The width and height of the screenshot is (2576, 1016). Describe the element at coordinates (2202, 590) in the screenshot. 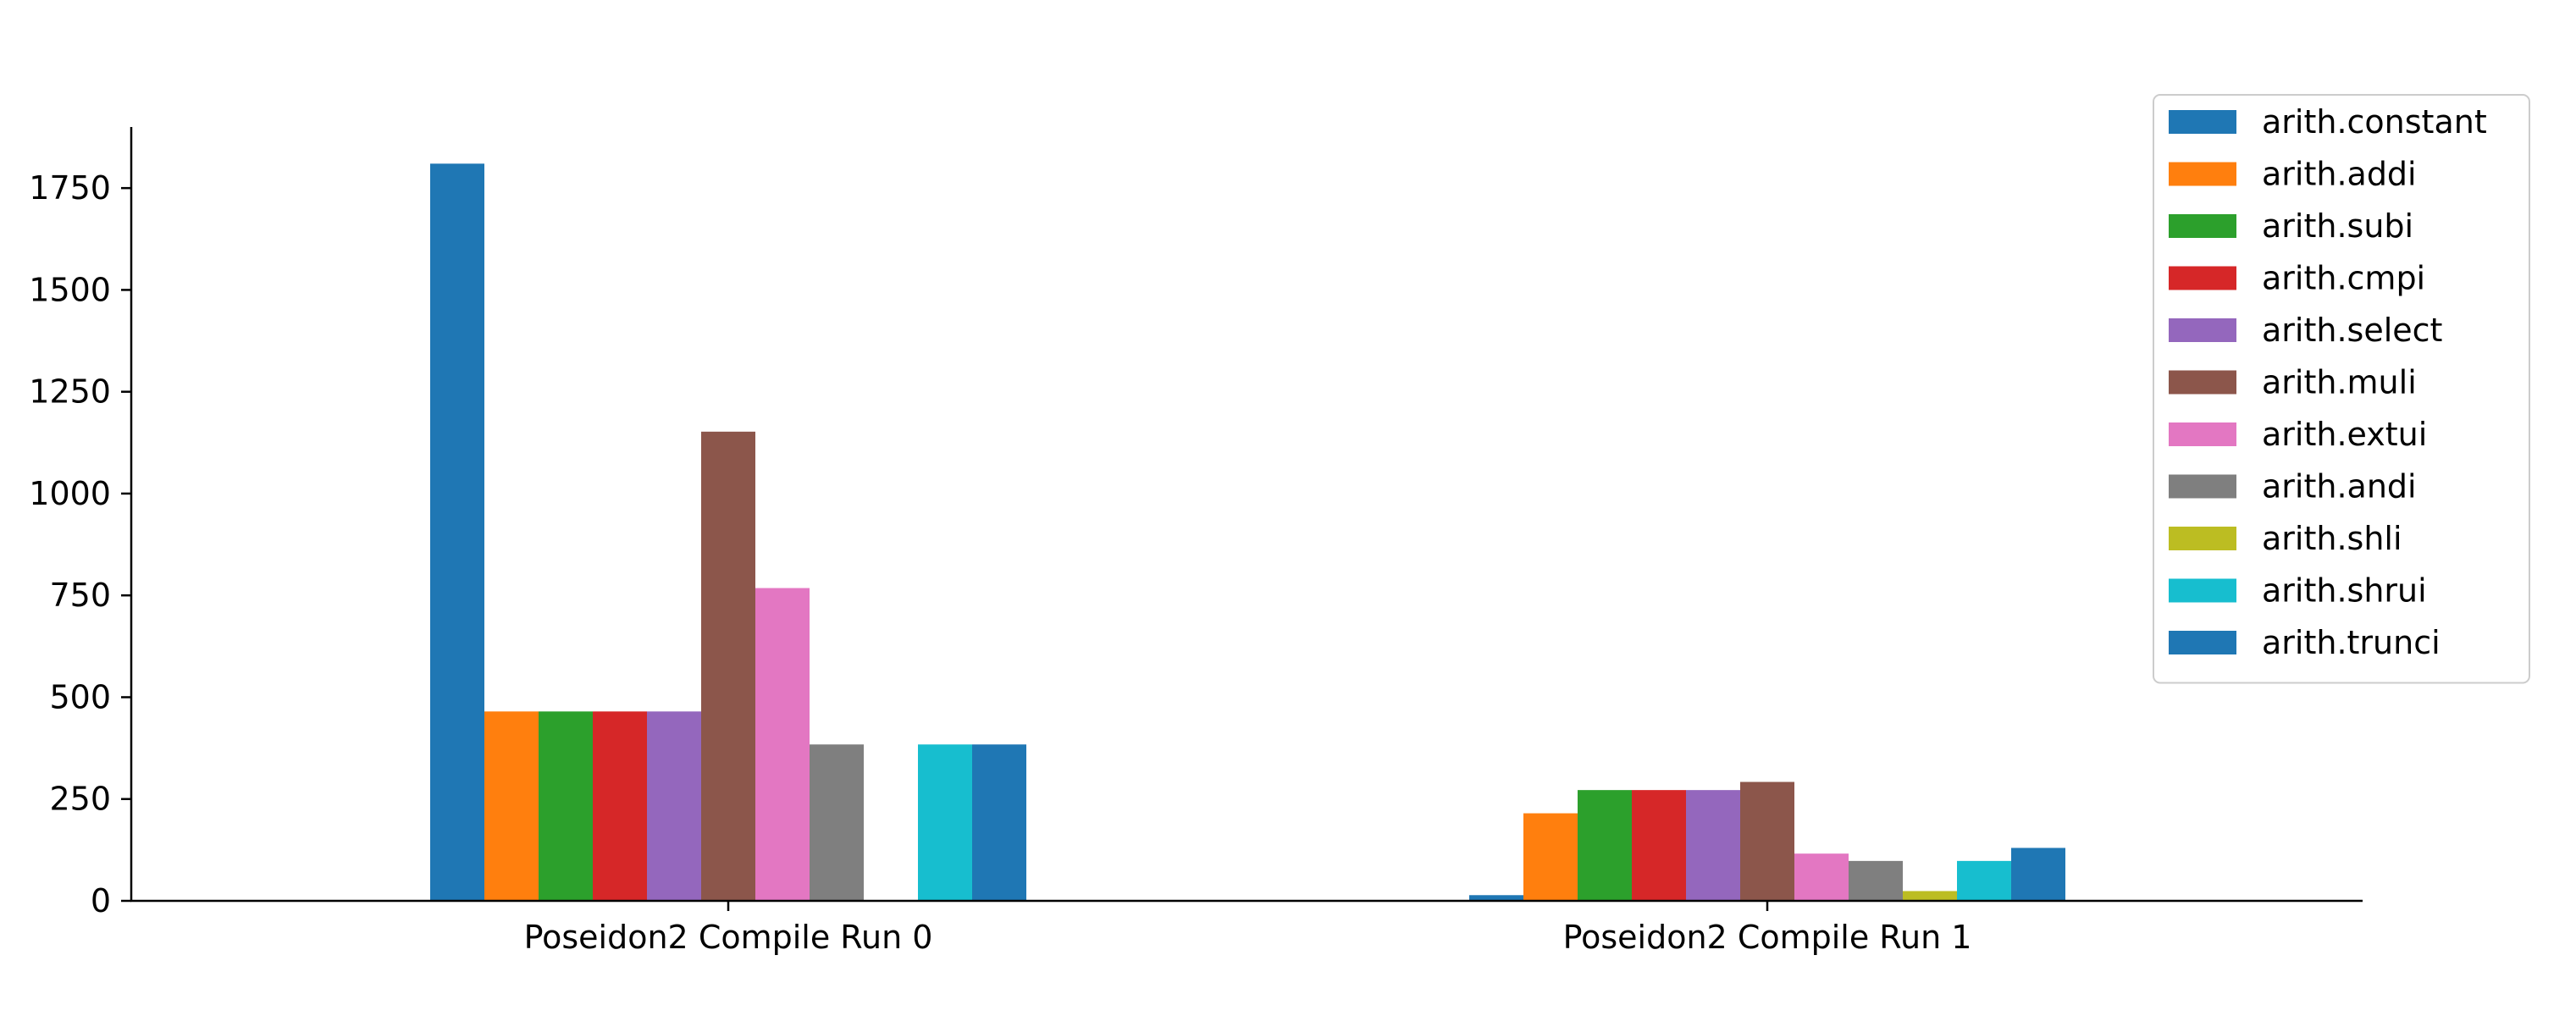

I see `legend-swatch-arith-shrui` at that location.